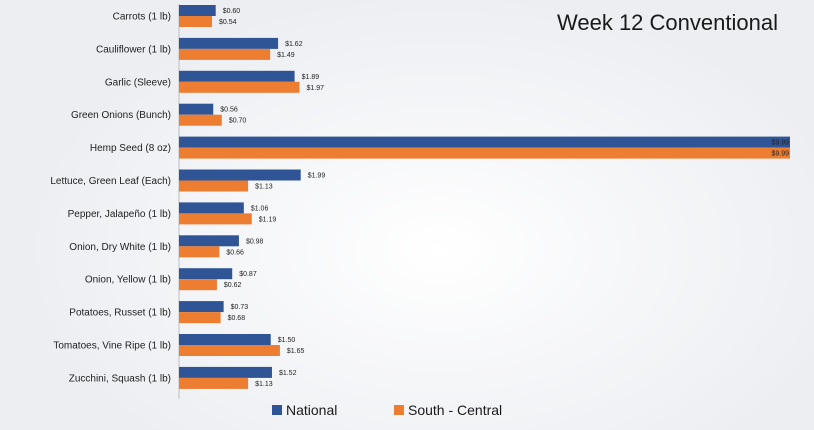 This screenshot has height=430, width=814. I want to click on bar-south-central-zucchini-squash-1-lb, so click(214, 383).